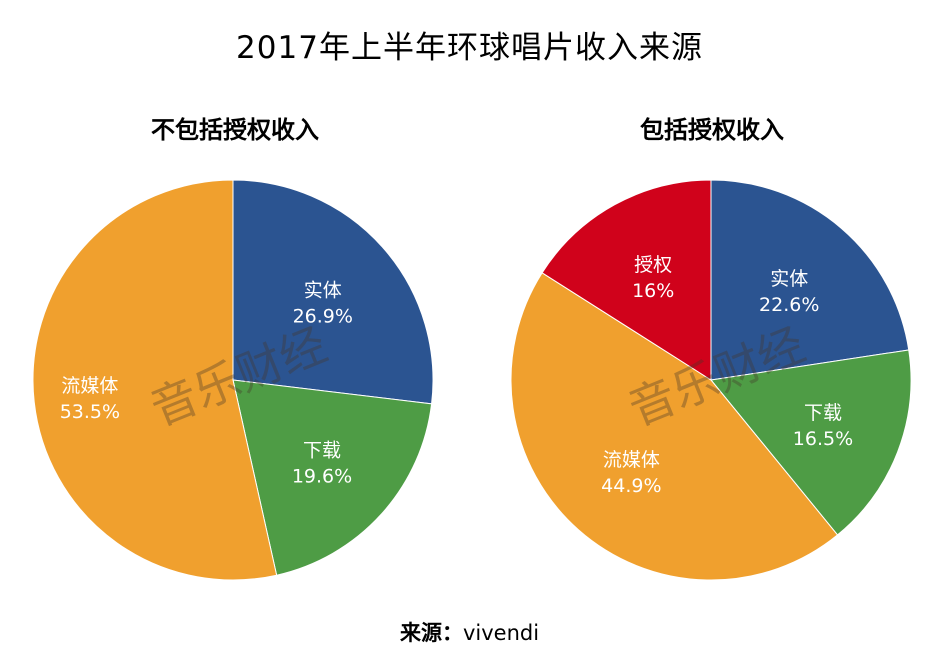 The image size is (939, 663). Describe the element at coordinates (712, 130) in the screenshot. I see `pie-right-title: 包括授权收入` at that location.